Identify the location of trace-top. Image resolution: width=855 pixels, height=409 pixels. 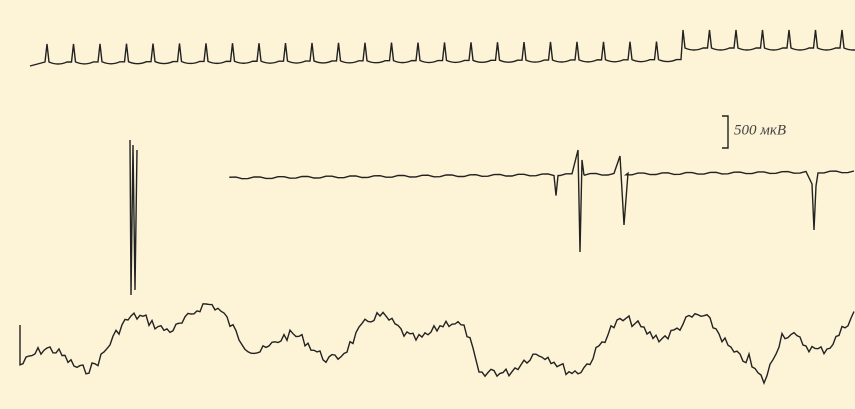
(442, 48).